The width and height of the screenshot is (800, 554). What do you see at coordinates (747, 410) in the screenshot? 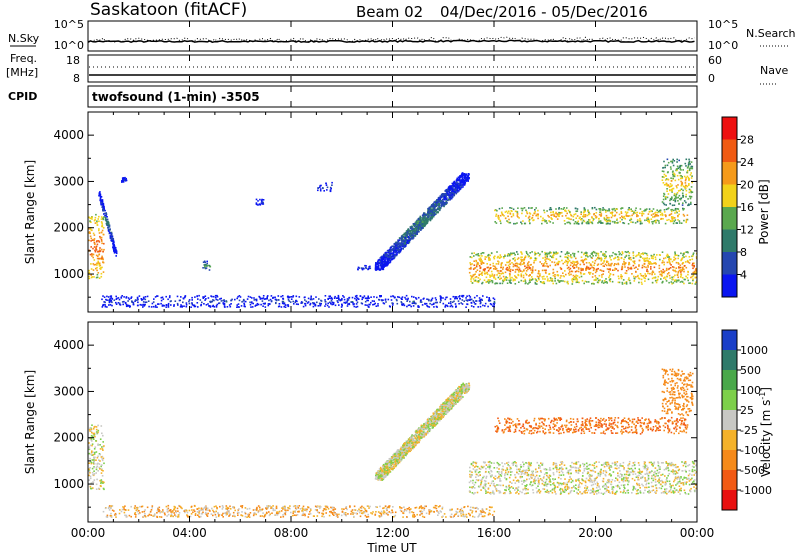
I see `velocity-colorbar-tick: 25` at bounding box center [747, 410].